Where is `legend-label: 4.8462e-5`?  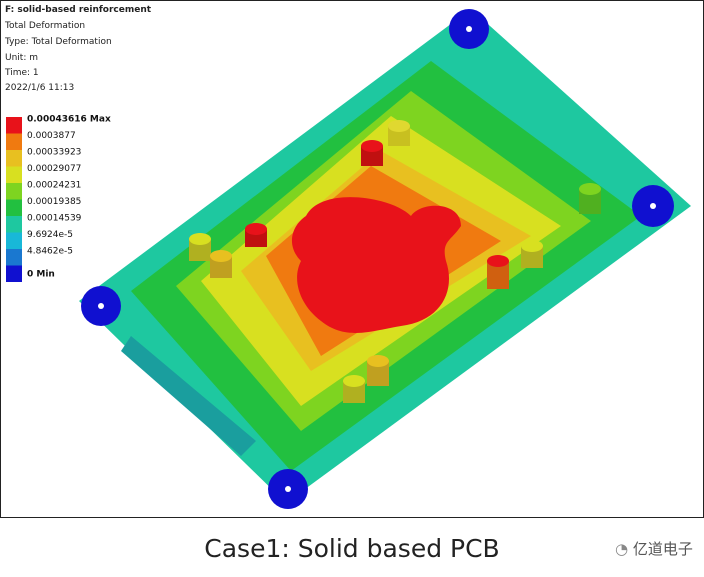
legend-label: 4.8462e-5 is located at coordinates (50, 252).